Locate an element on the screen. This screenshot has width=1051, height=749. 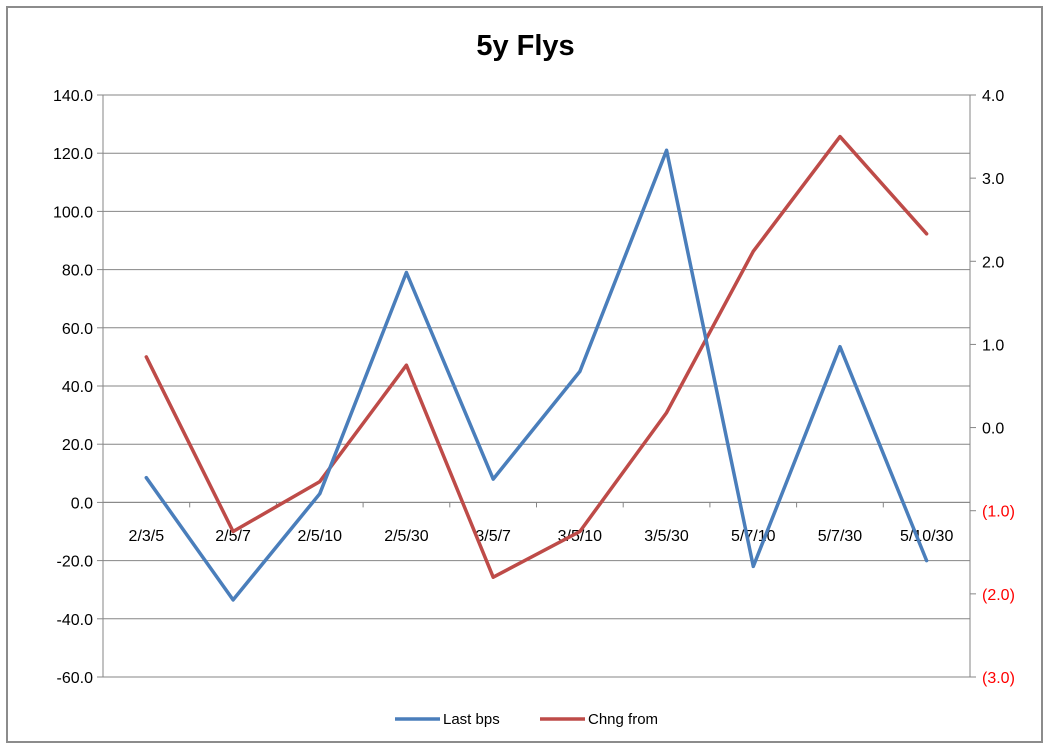
y-left-tick-label: 140.0 is located at coordinates (73, 96).